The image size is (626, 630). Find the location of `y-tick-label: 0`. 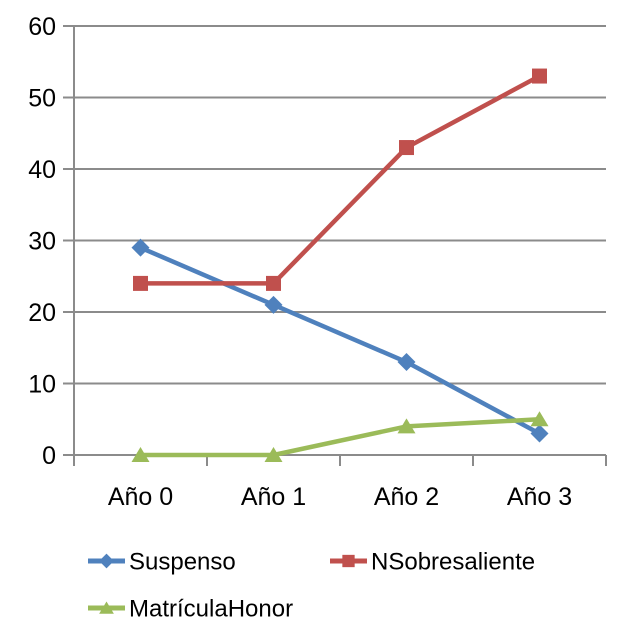

y-tick-label: 0 is located at coordinates (49, 456).